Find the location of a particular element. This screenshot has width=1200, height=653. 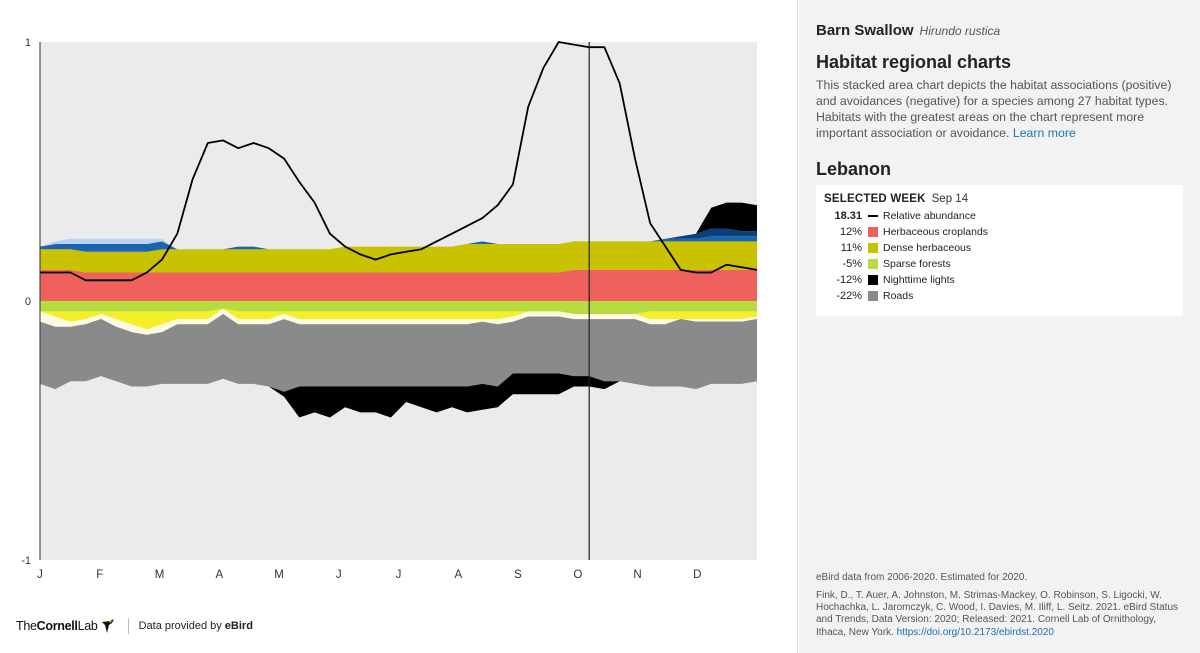

area-sparse-forests is located at coordinates (398, 307).